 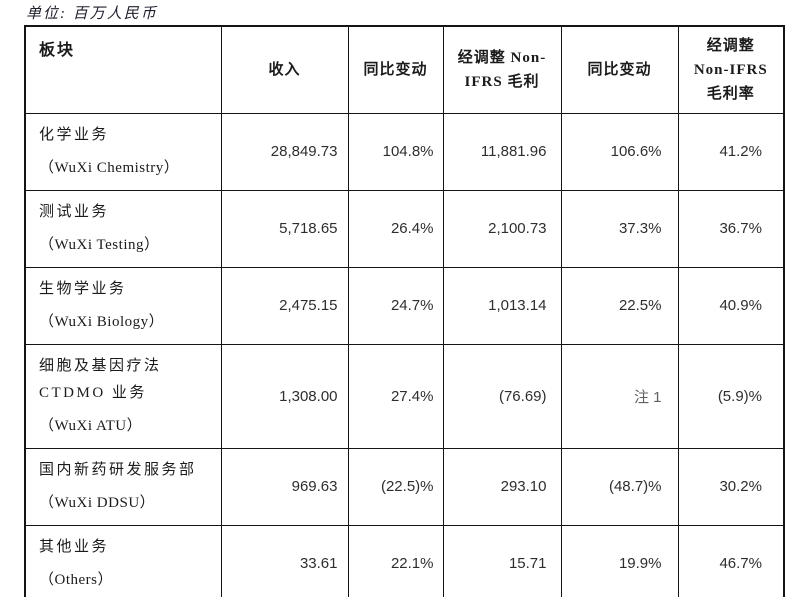 What do you see at coordinates (619, 151) in the screenshot?
I see `gross-profit-yoy-cell: 106.6%` at bounding box center [619, 151].